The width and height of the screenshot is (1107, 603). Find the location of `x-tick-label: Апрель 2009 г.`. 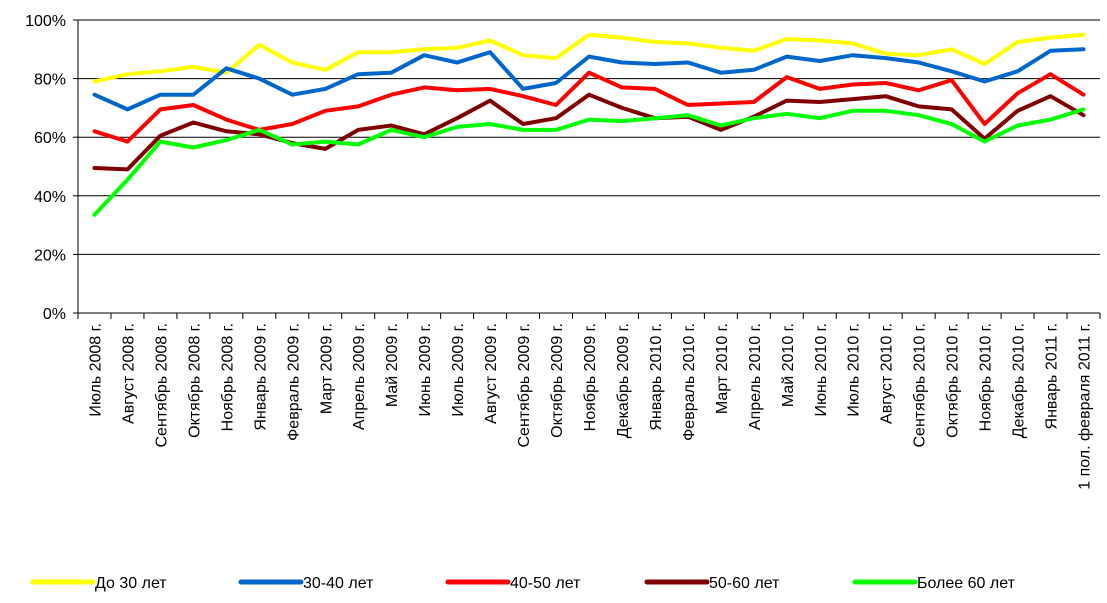

x-tick-label: Апрель 2009 г. is located at coordinates (359, 376).